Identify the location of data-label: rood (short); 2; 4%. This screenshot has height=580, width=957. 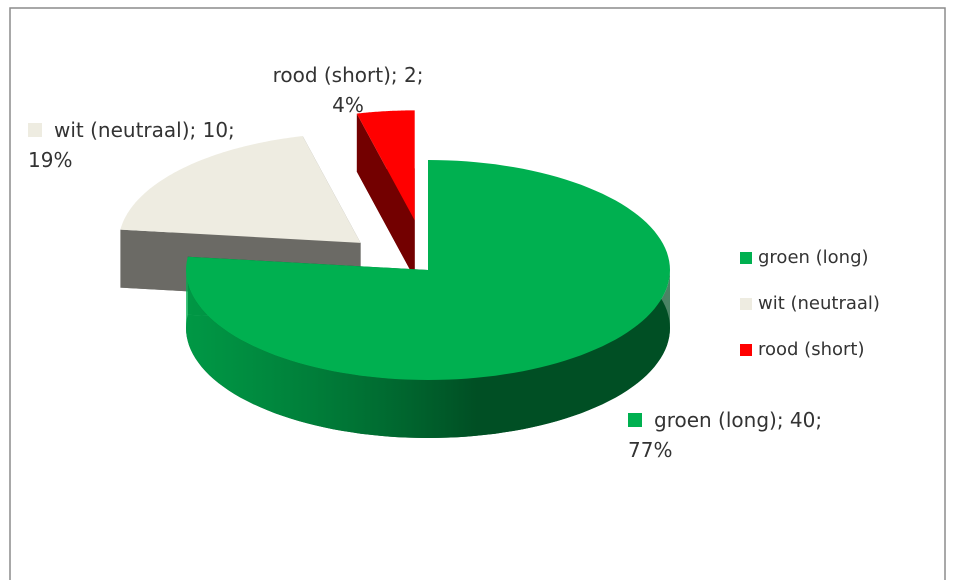
(348, 90).